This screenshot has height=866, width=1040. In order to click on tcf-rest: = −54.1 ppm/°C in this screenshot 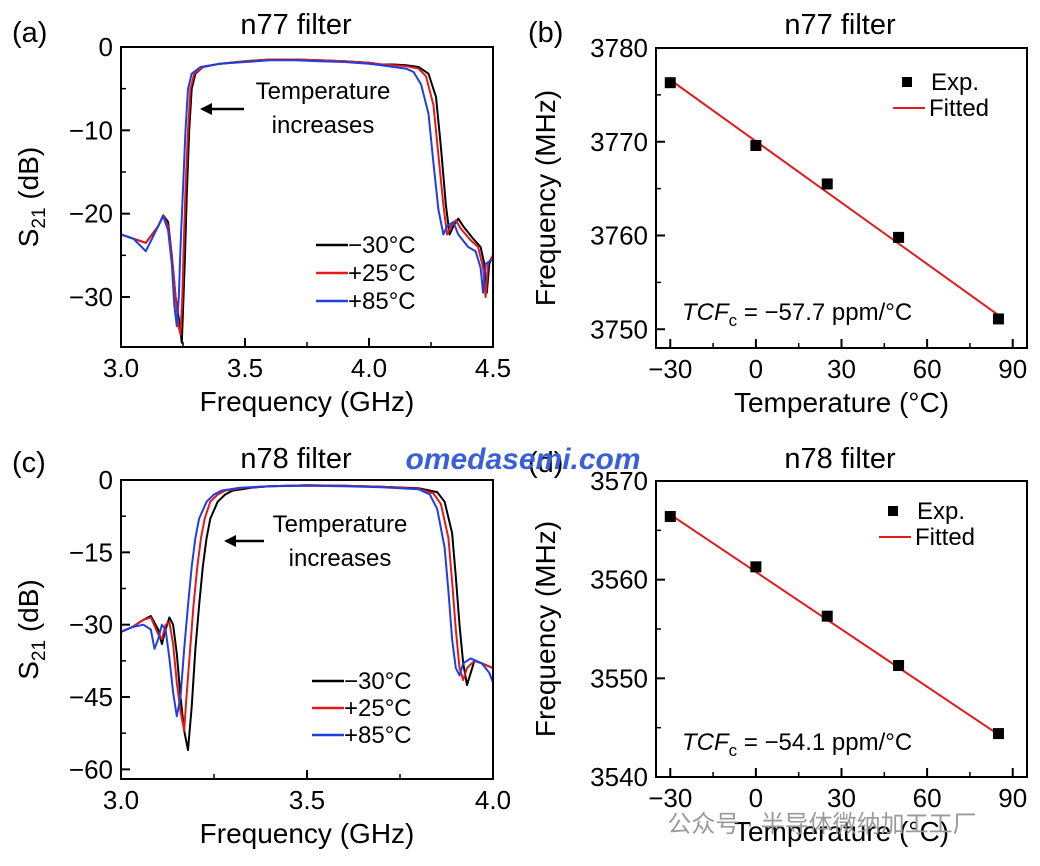, I will do `click(824, 742)`.